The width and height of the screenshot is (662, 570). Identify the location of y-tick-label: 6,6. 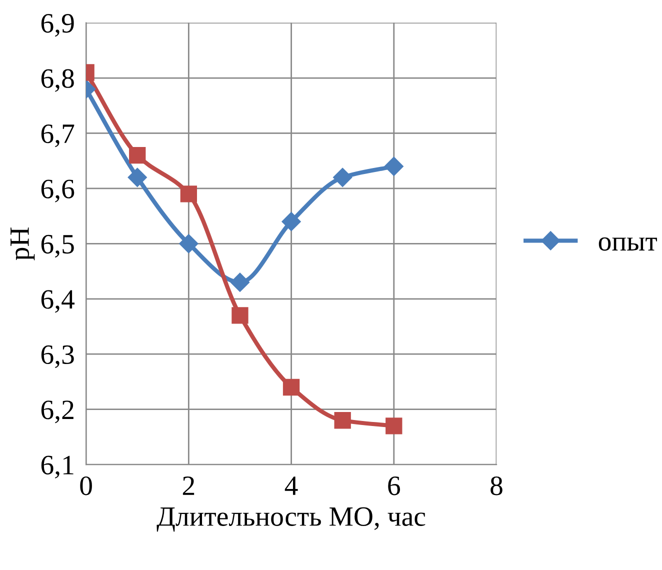
(57, 191).